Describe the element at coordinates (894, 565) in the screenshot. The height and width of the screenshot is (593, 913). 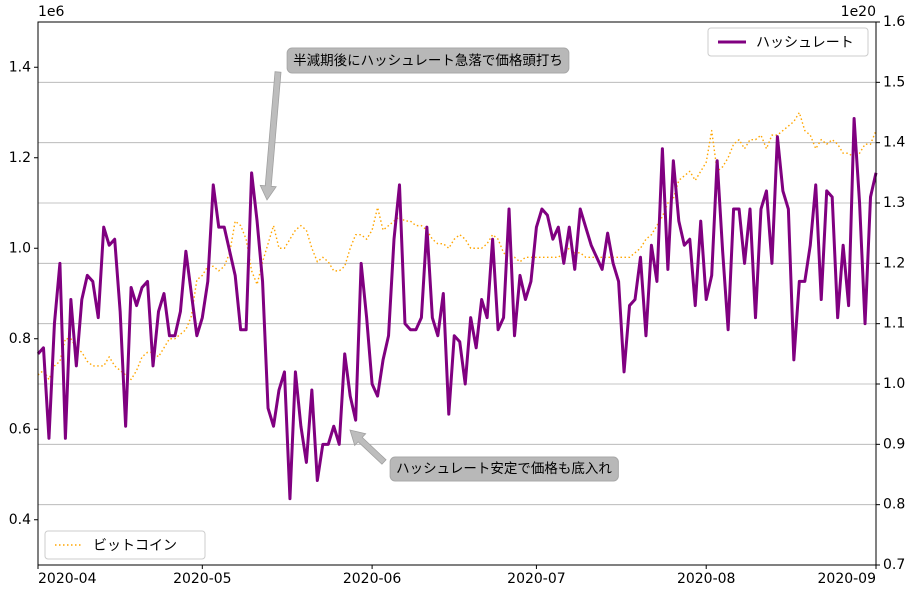
I see `y2-tick-label: 0.7` at that location.